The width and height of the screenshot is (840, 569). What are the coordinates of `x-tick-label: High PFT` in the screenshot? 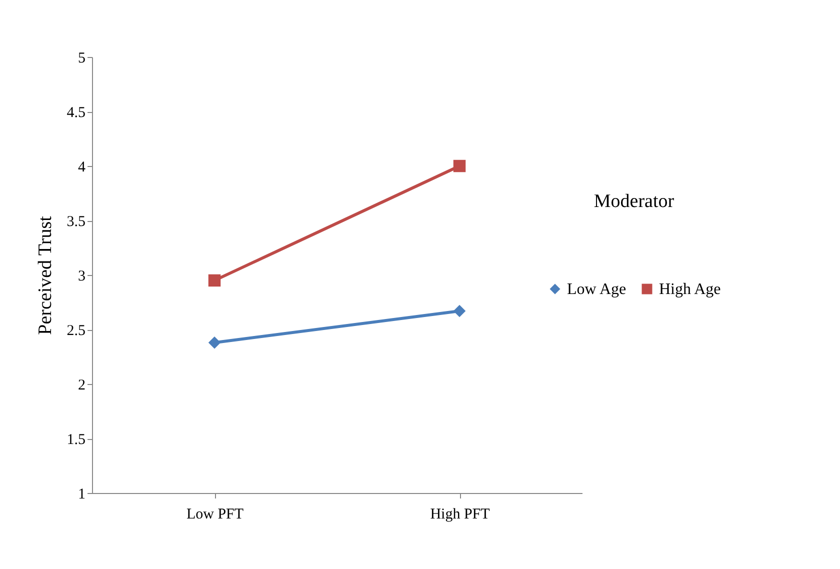 It's located at (460, 514).